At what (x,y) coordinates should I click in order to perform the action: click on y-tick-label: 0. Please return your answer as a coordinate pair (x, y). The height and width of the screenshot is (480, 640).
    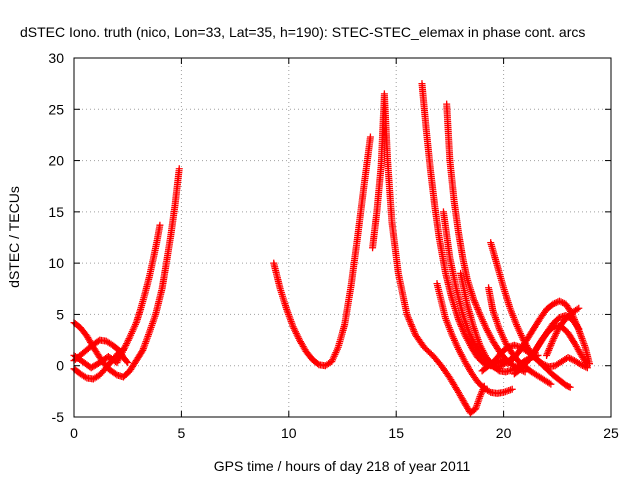
    Looking at the image, I should click on (60, 366).